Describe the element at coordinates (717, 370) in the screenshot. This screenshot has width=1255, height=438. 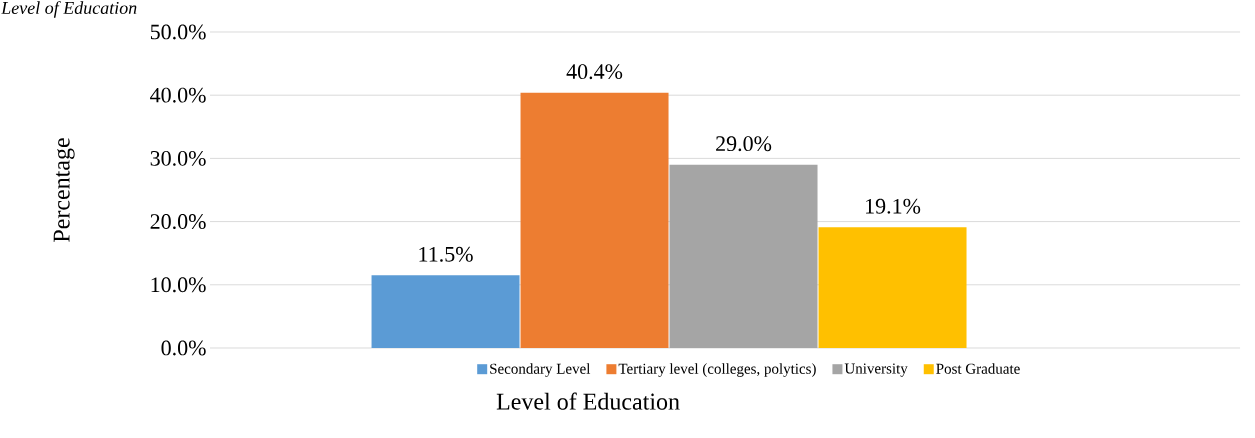
I see `legend-label: Tertiary level (colleges, polytics)` at that location.